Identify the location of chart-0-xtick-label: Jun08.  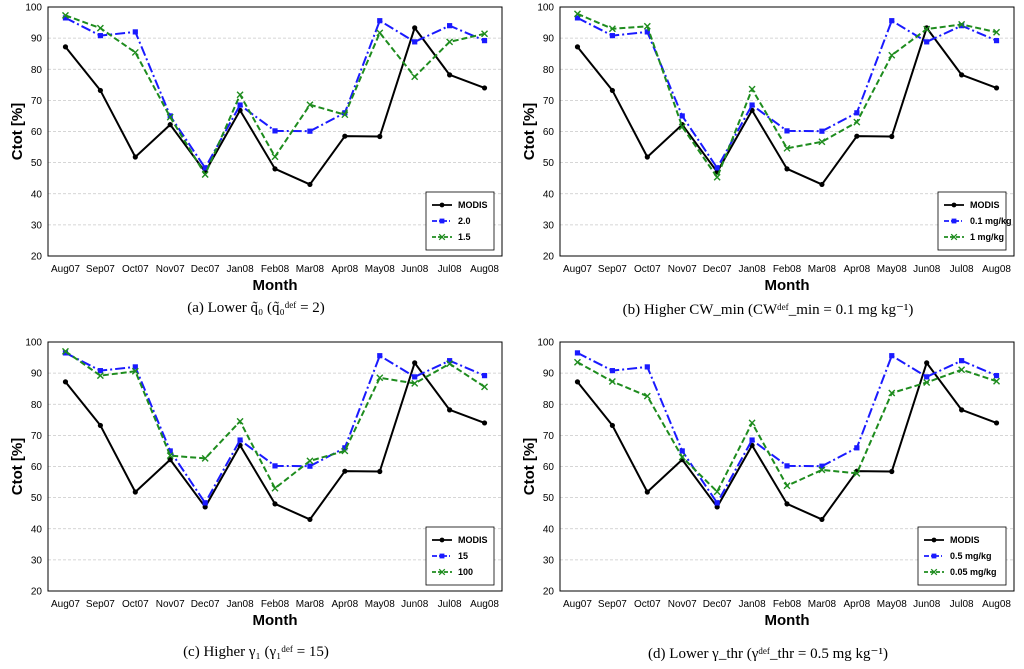
(415, 269).